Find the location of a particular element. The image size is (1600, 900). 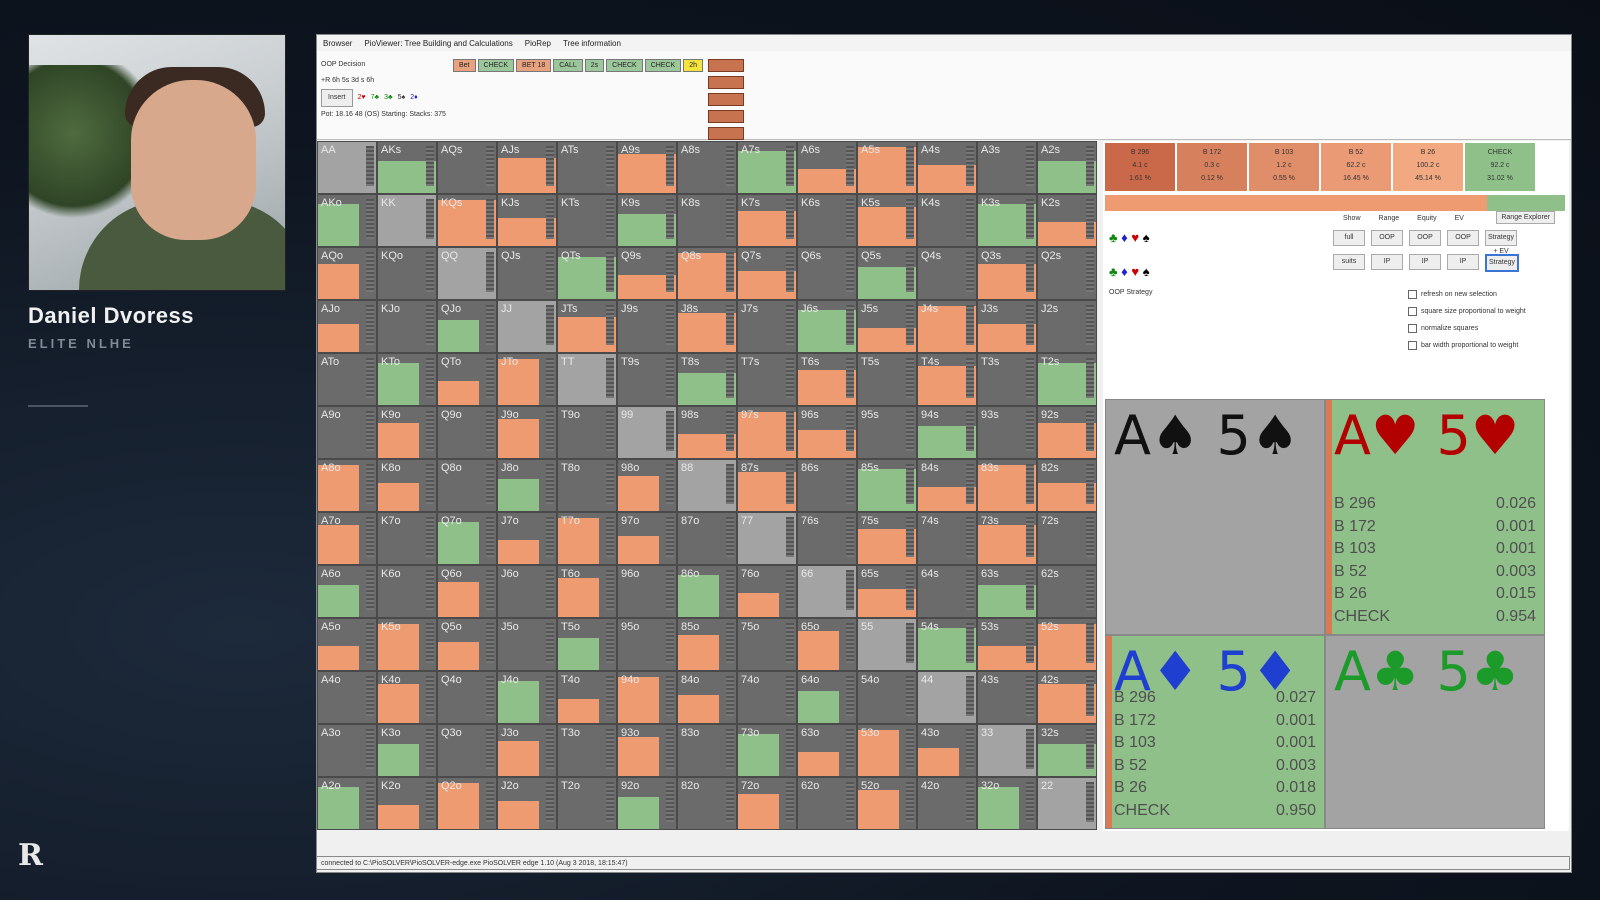

menu-item: Browser is located at coordinates (338, 43).